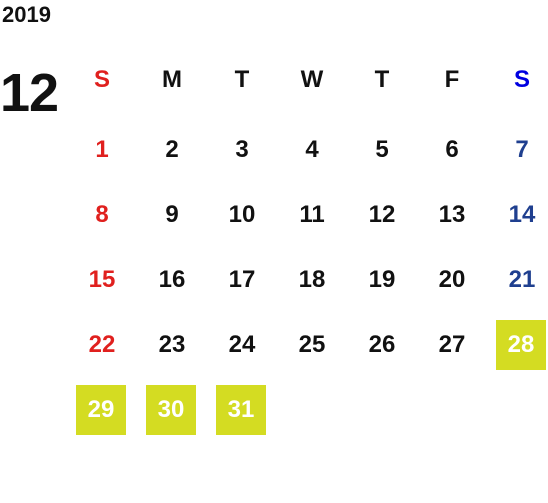  What do you see at coordinates (172, 79) in the screenshot?
I see `weekday-header: M` at bounding box center [172, 79].